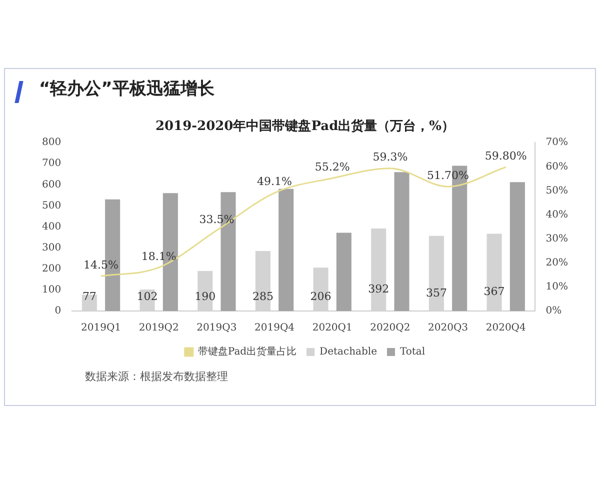 The height and width of the screenshot is (480, 600). I want to click on legend-label: Total, so click(413, 352).